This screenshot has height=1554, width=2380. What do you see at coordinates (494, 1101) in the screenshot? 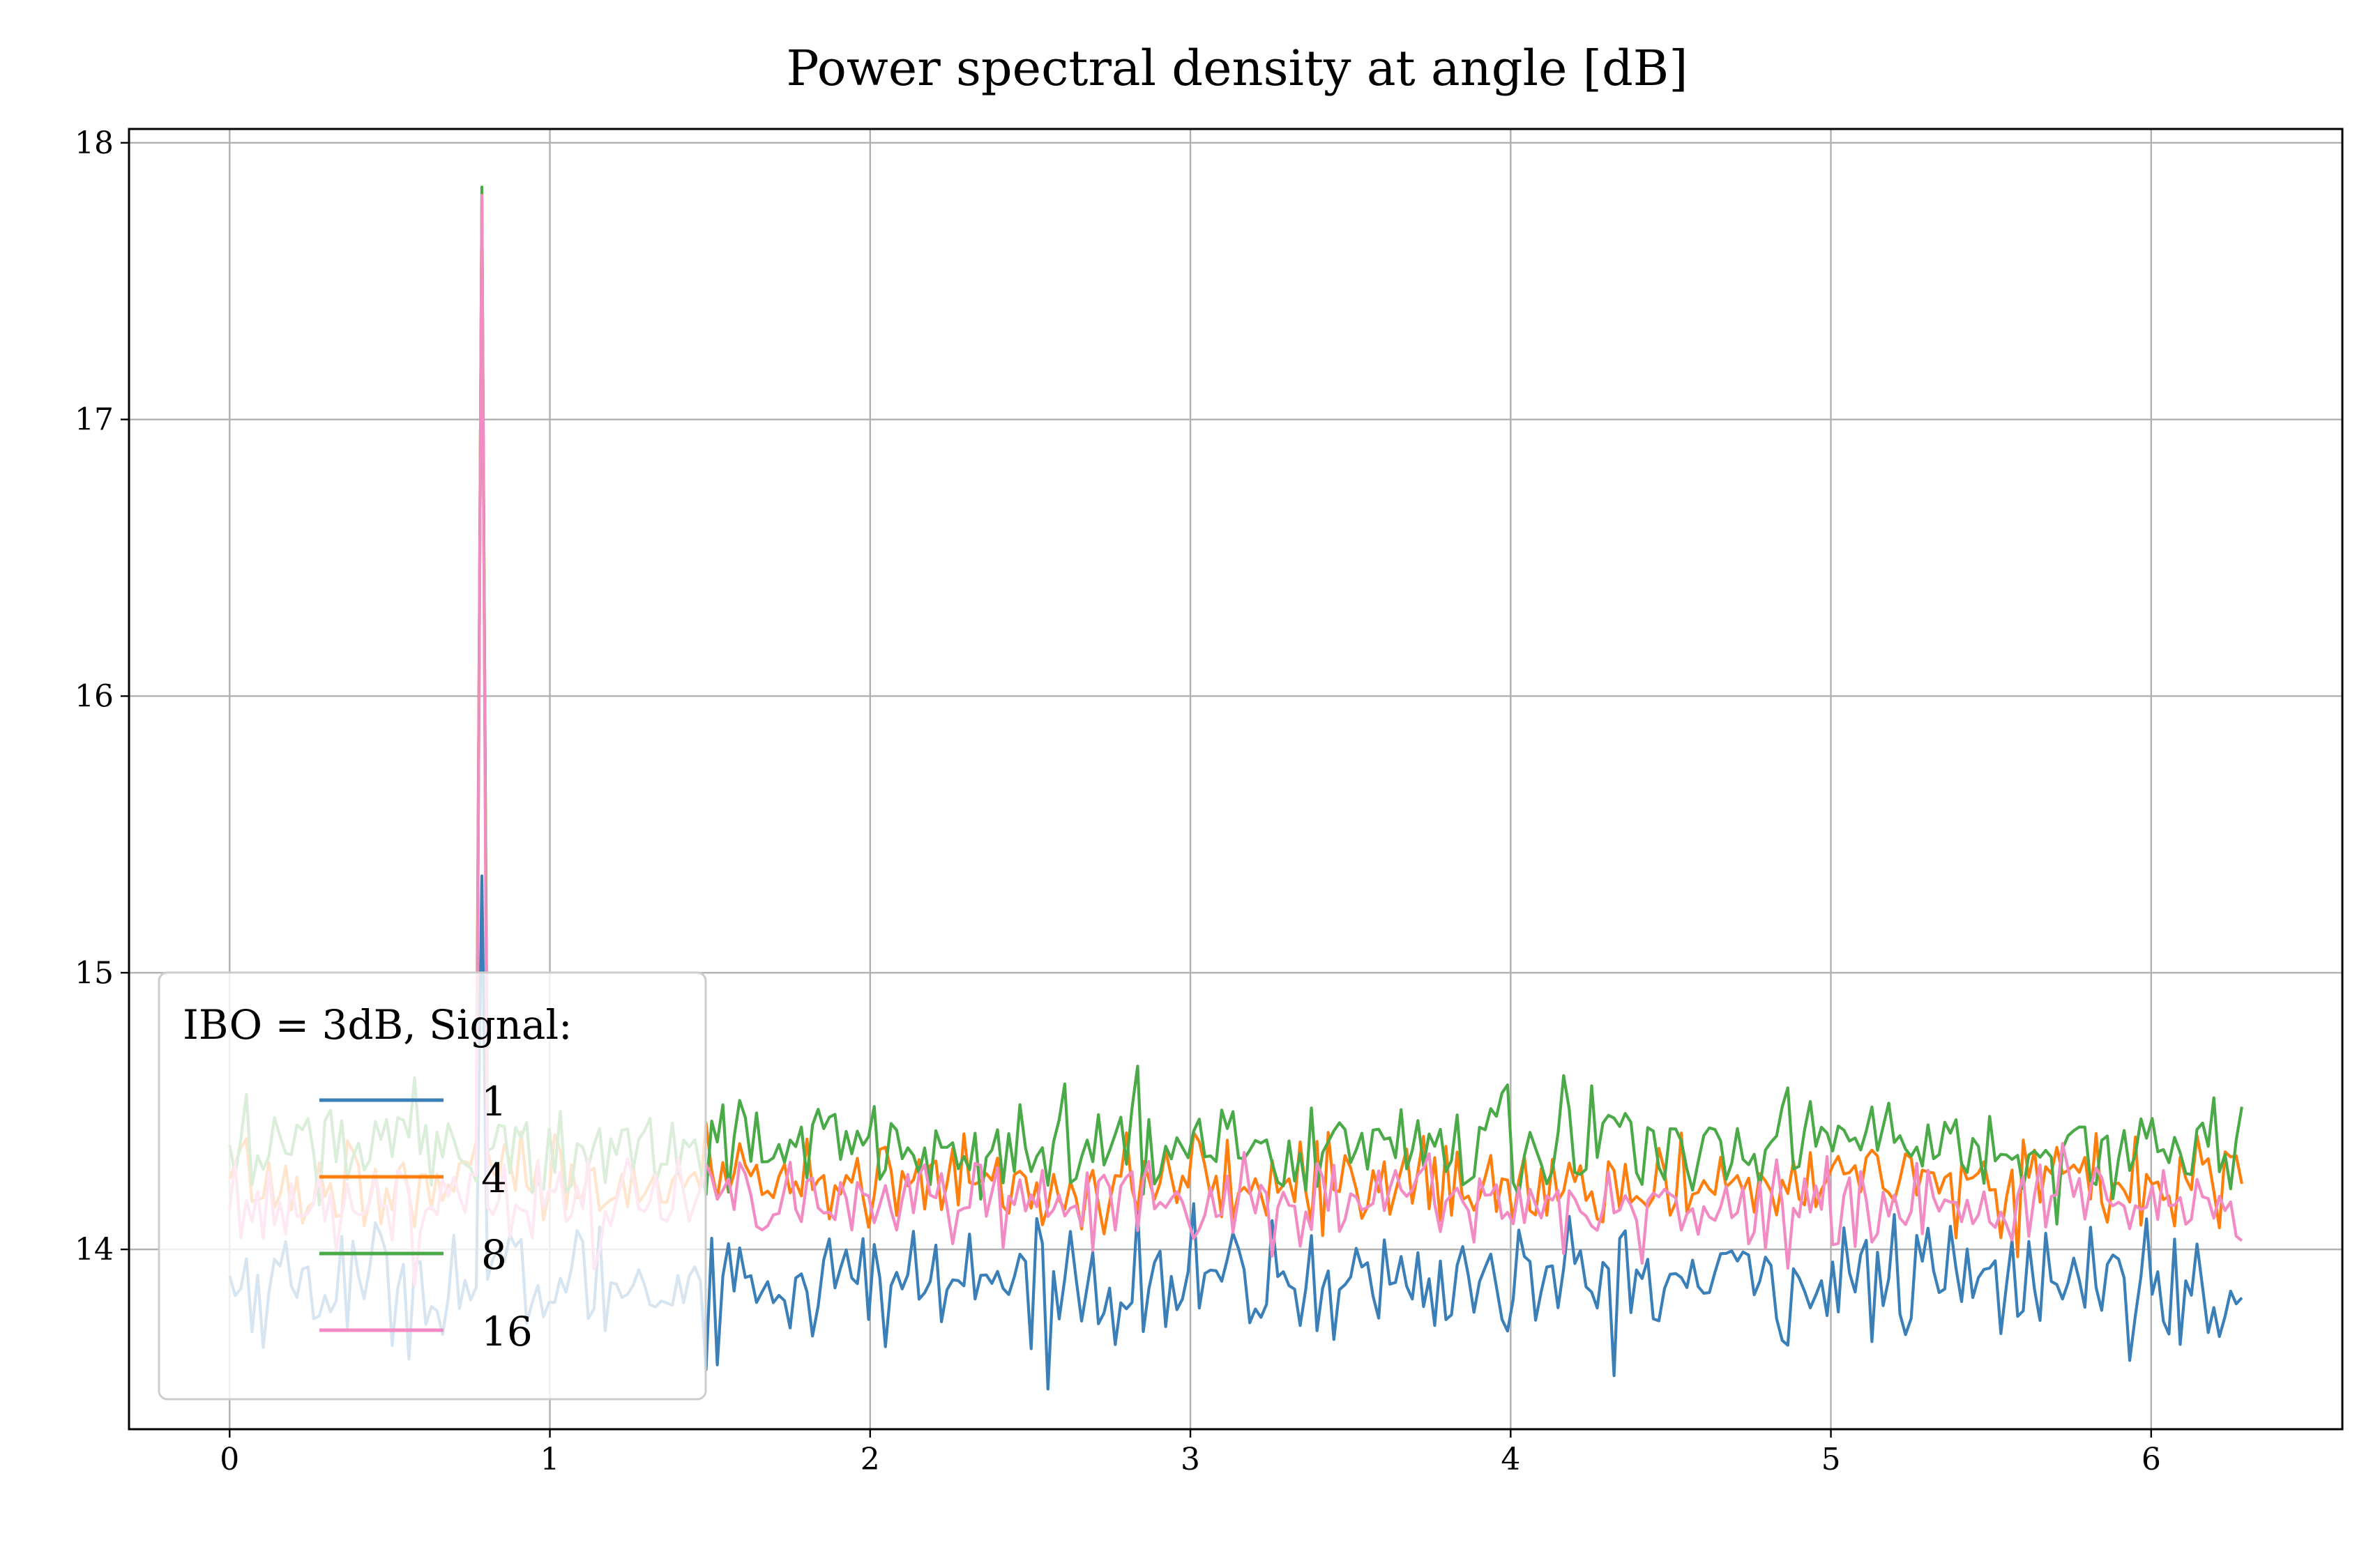
I see `legend-label-1: 1` at bounding box center [494, 1101].